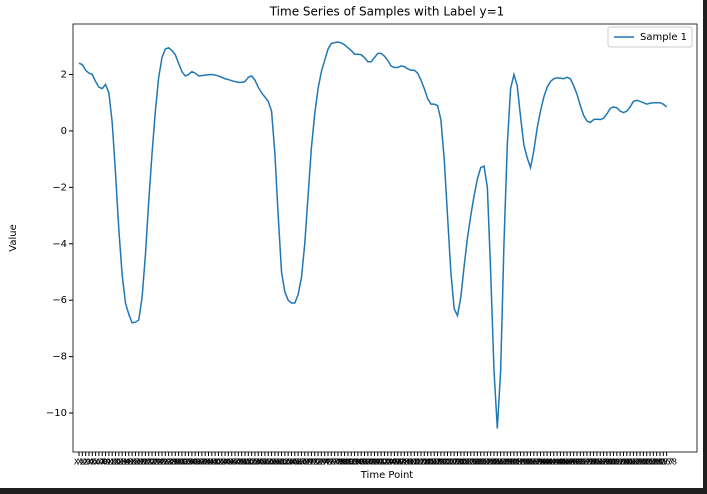  I want to click on x-tick-label: X170, so click(640, 462).